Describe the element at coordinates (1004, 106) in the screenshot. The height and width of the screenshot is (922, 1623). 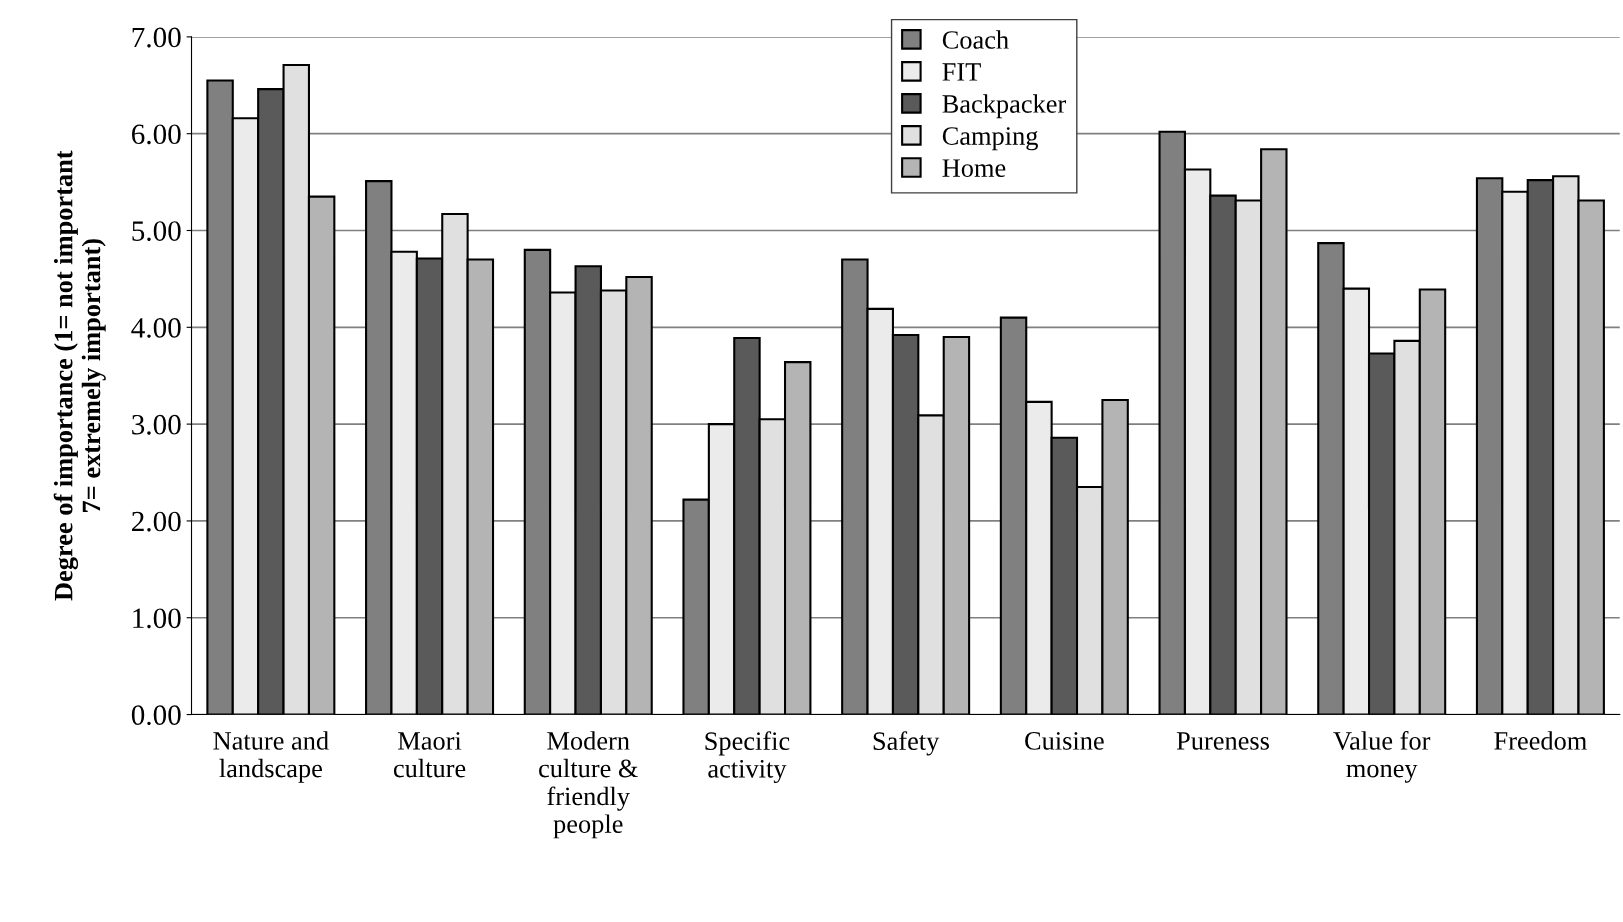
I see `legend-label: Backpacker` at that location.